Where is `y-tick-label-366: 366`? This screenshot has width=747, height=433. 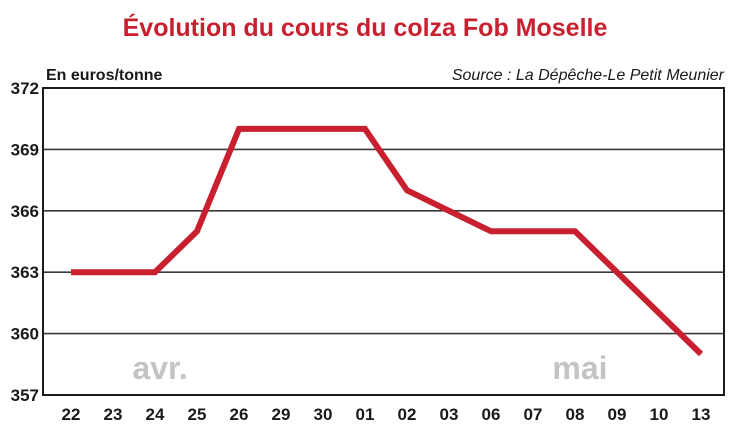 y-tick-label-366: 366 is located at coordinates (25, 211).